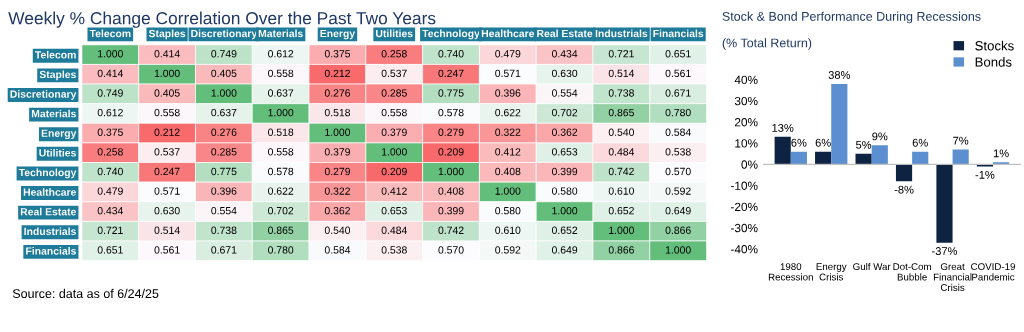 This screenshot has height=332, width=1024. I want to click on y-tick-label: Staples, so click(57, 75).